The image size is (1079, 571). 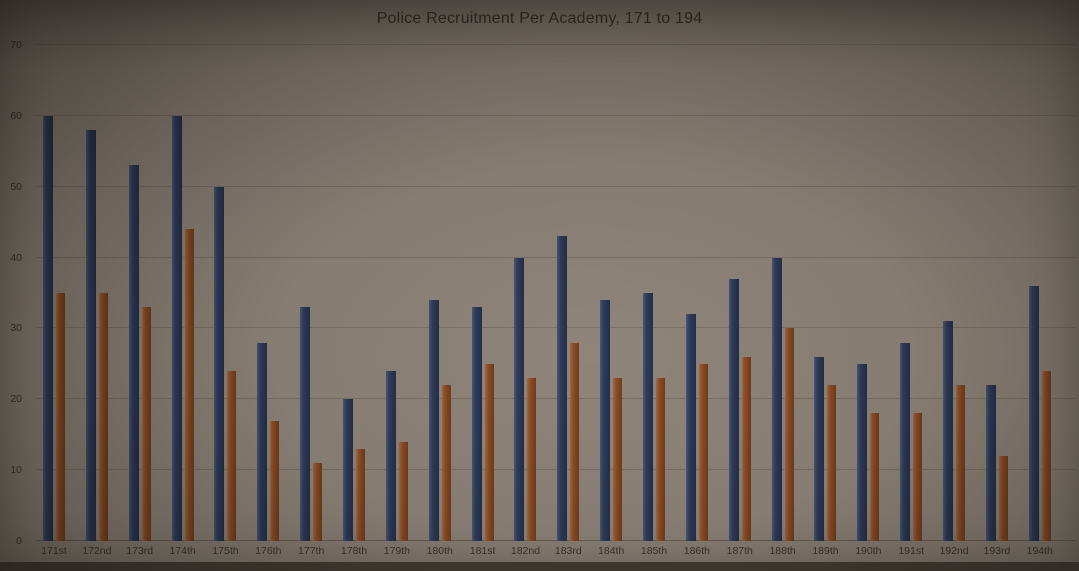 What do you see at coordinates (16, 328) in the screenshot?
I see `y-axis-tick-label: 30` at bounding box center [16, 328].